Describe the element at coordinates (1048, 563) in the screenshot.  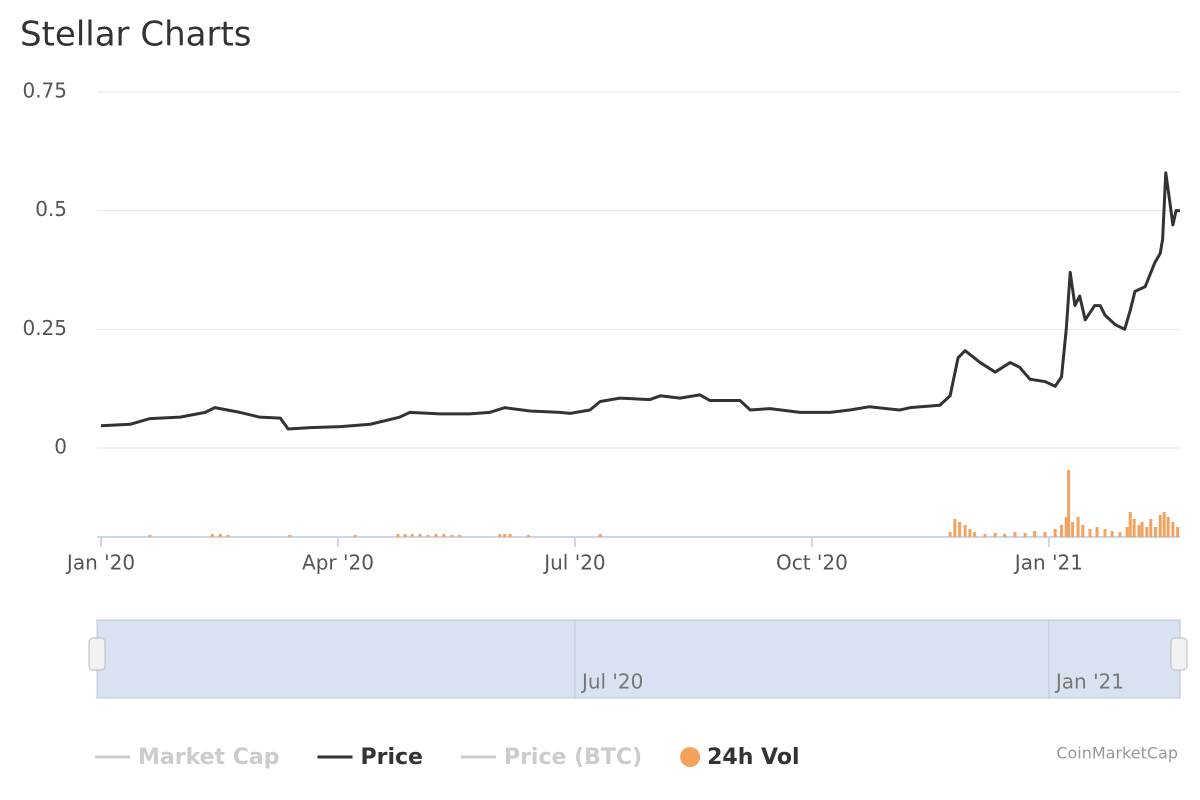
I see `x-tick-label: Jan '21` at that location.